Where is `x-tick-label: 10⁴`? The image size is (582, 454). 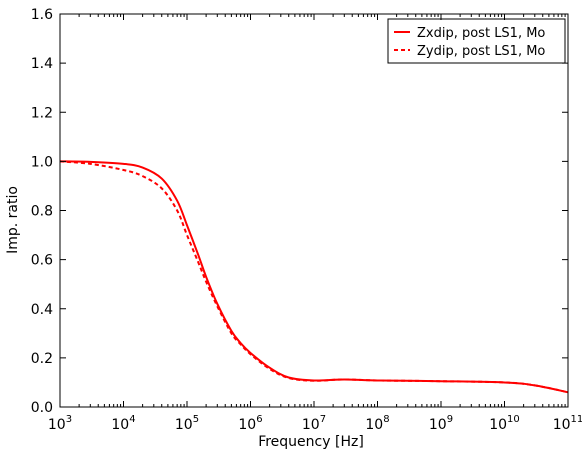 x-tick-label: 10⁴ is located at coordinates (123, 423).